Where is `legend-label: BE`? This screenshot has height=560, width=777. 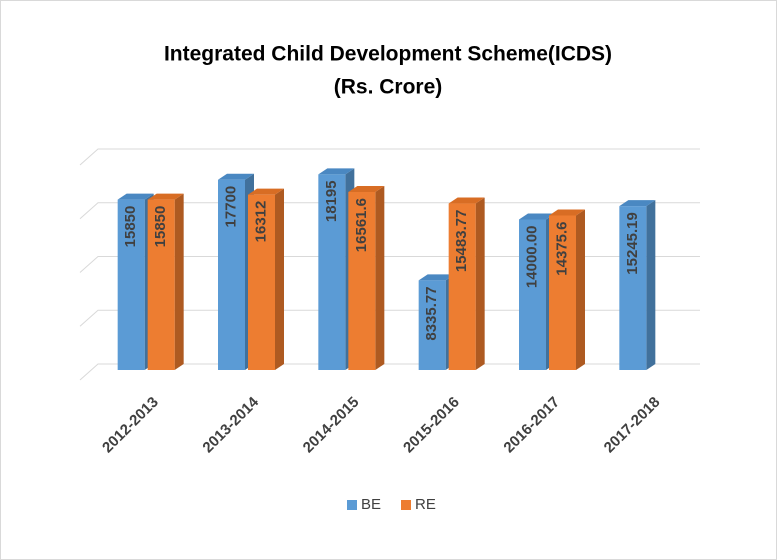 legend-label: BE is located at coordinates (371, 504).